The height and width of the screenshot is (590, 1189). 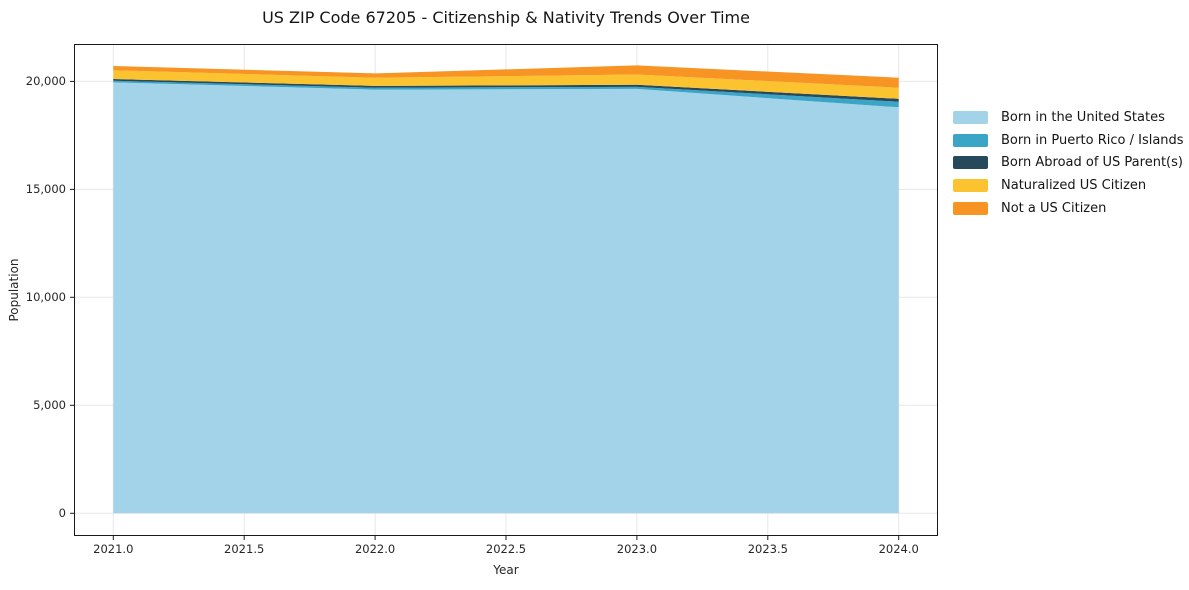 I want to click on xtick-label: 2023.0, so click(x=637, y=549).